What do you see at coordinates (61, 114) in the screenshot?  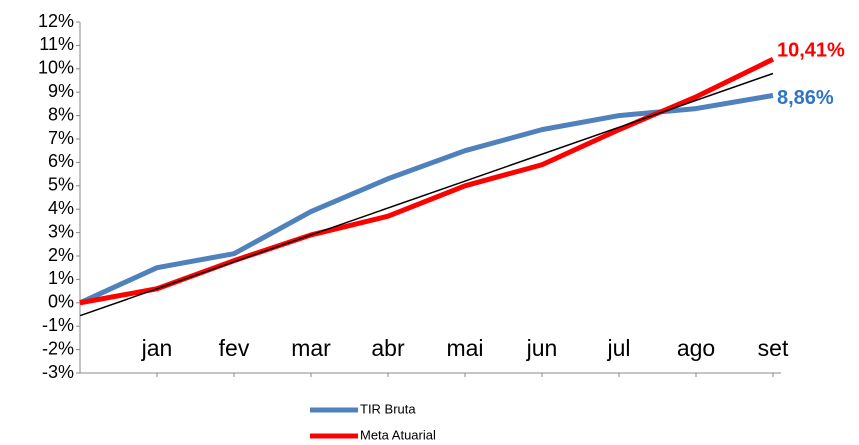 I see `y-tick-label: 8%` at bounding box center [61, 114].